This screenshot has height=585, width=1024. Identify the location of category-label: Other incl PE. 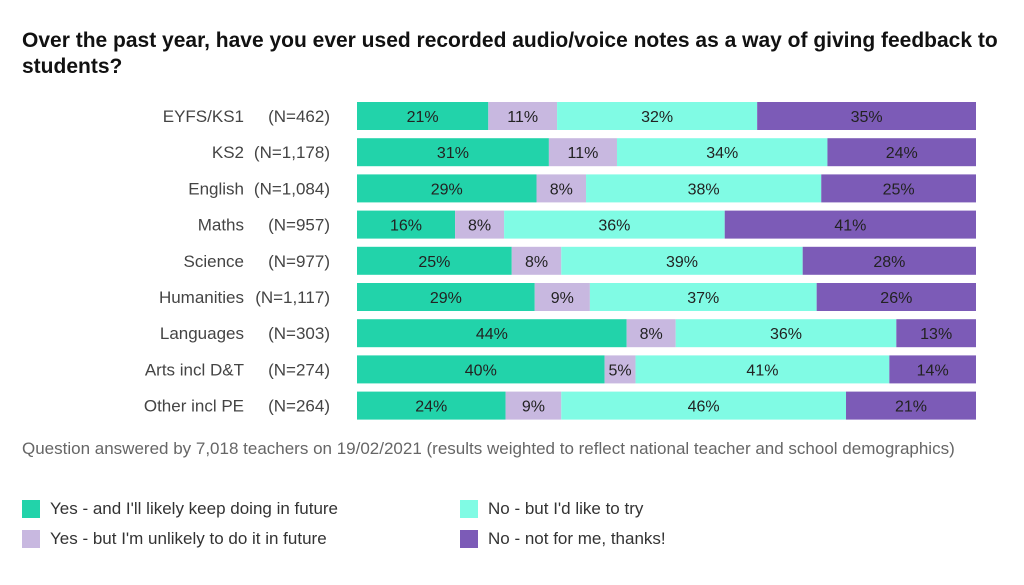
(194, 406).